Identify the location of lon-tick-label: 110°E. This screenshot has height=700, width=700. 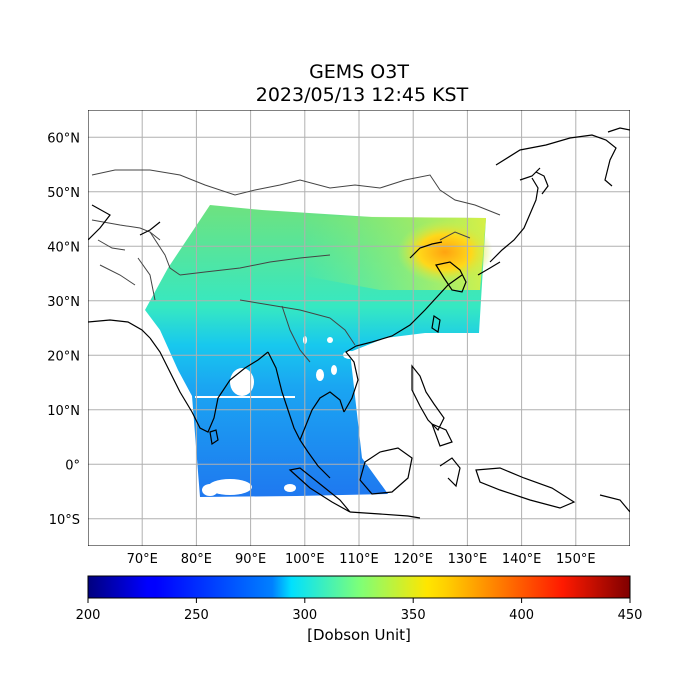
(359, 559).